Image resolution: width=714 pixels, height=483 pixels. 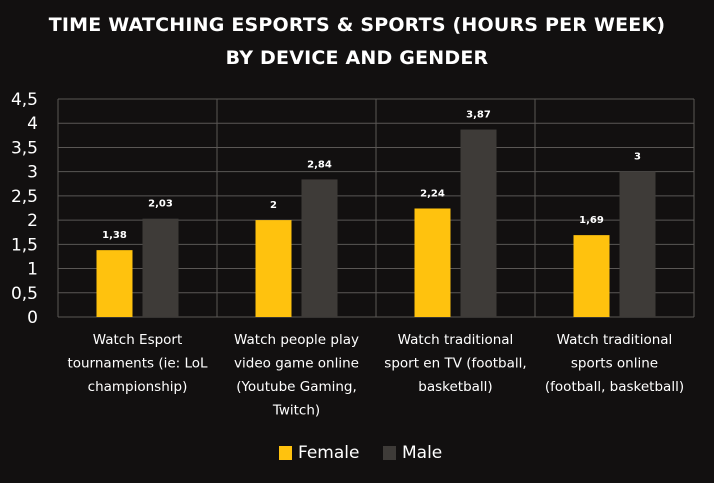 What do you see at coordinates (296, 364) in the screenshot?
I see `x-category-label-line: video game online` at bounding box center [296, 364].